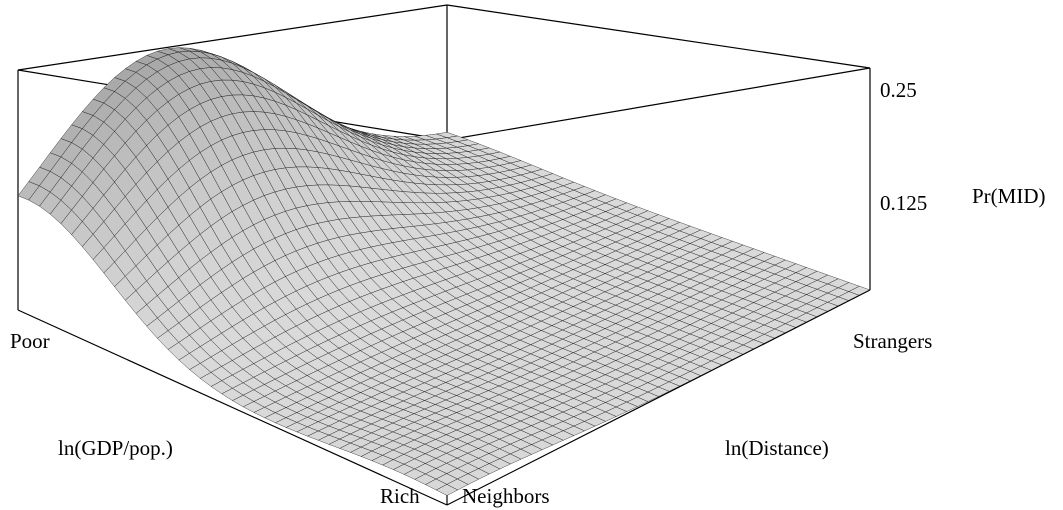  Describe the element at coordinates (115, 448) in the screenshot. I see `x-axis-label: ln(GDP/pop.)` at that location.